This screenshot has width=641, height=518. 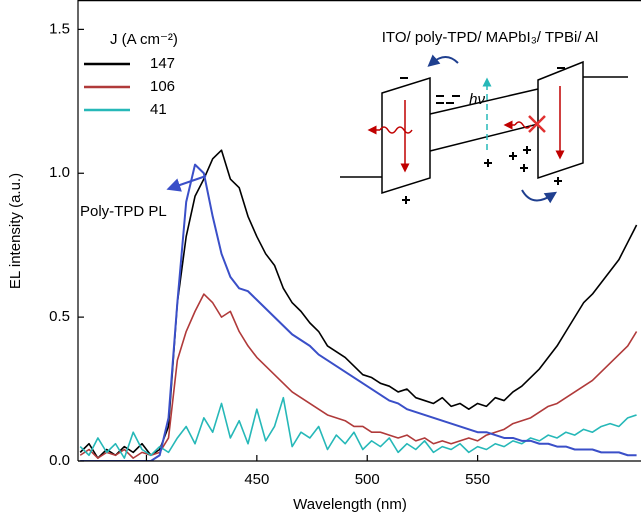 What do you see at coordinates (186, 183) in the screenshot?
I see `annotation-arrow` at bounding box center [186, 183].